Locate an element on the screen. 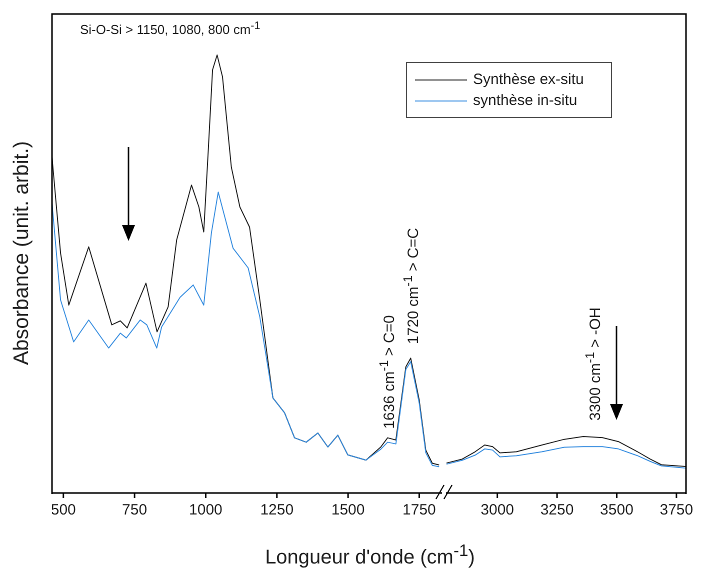 Image resolution: width=702 pixels, height=576 pixels. x-tick-label: 3250 is located at coordinates (557, 510).